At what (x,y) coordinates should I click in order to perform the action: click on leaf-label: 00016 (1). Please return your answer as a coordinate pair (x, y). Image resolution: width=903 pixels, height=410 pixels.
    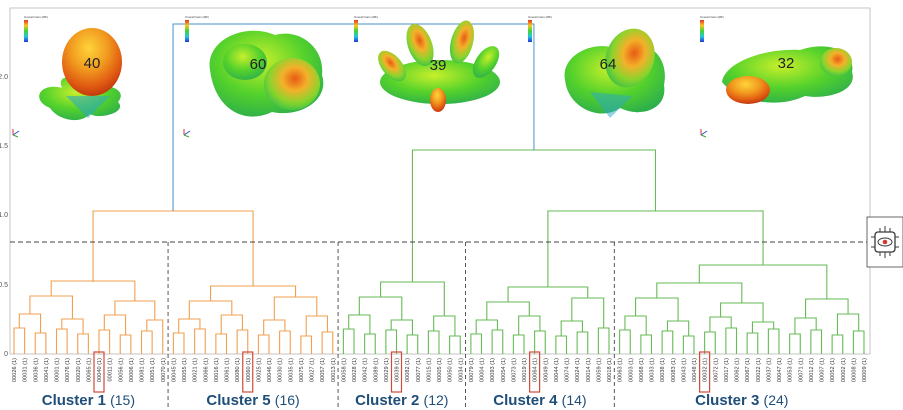
    Looking at the image, I should click on (217, 370).